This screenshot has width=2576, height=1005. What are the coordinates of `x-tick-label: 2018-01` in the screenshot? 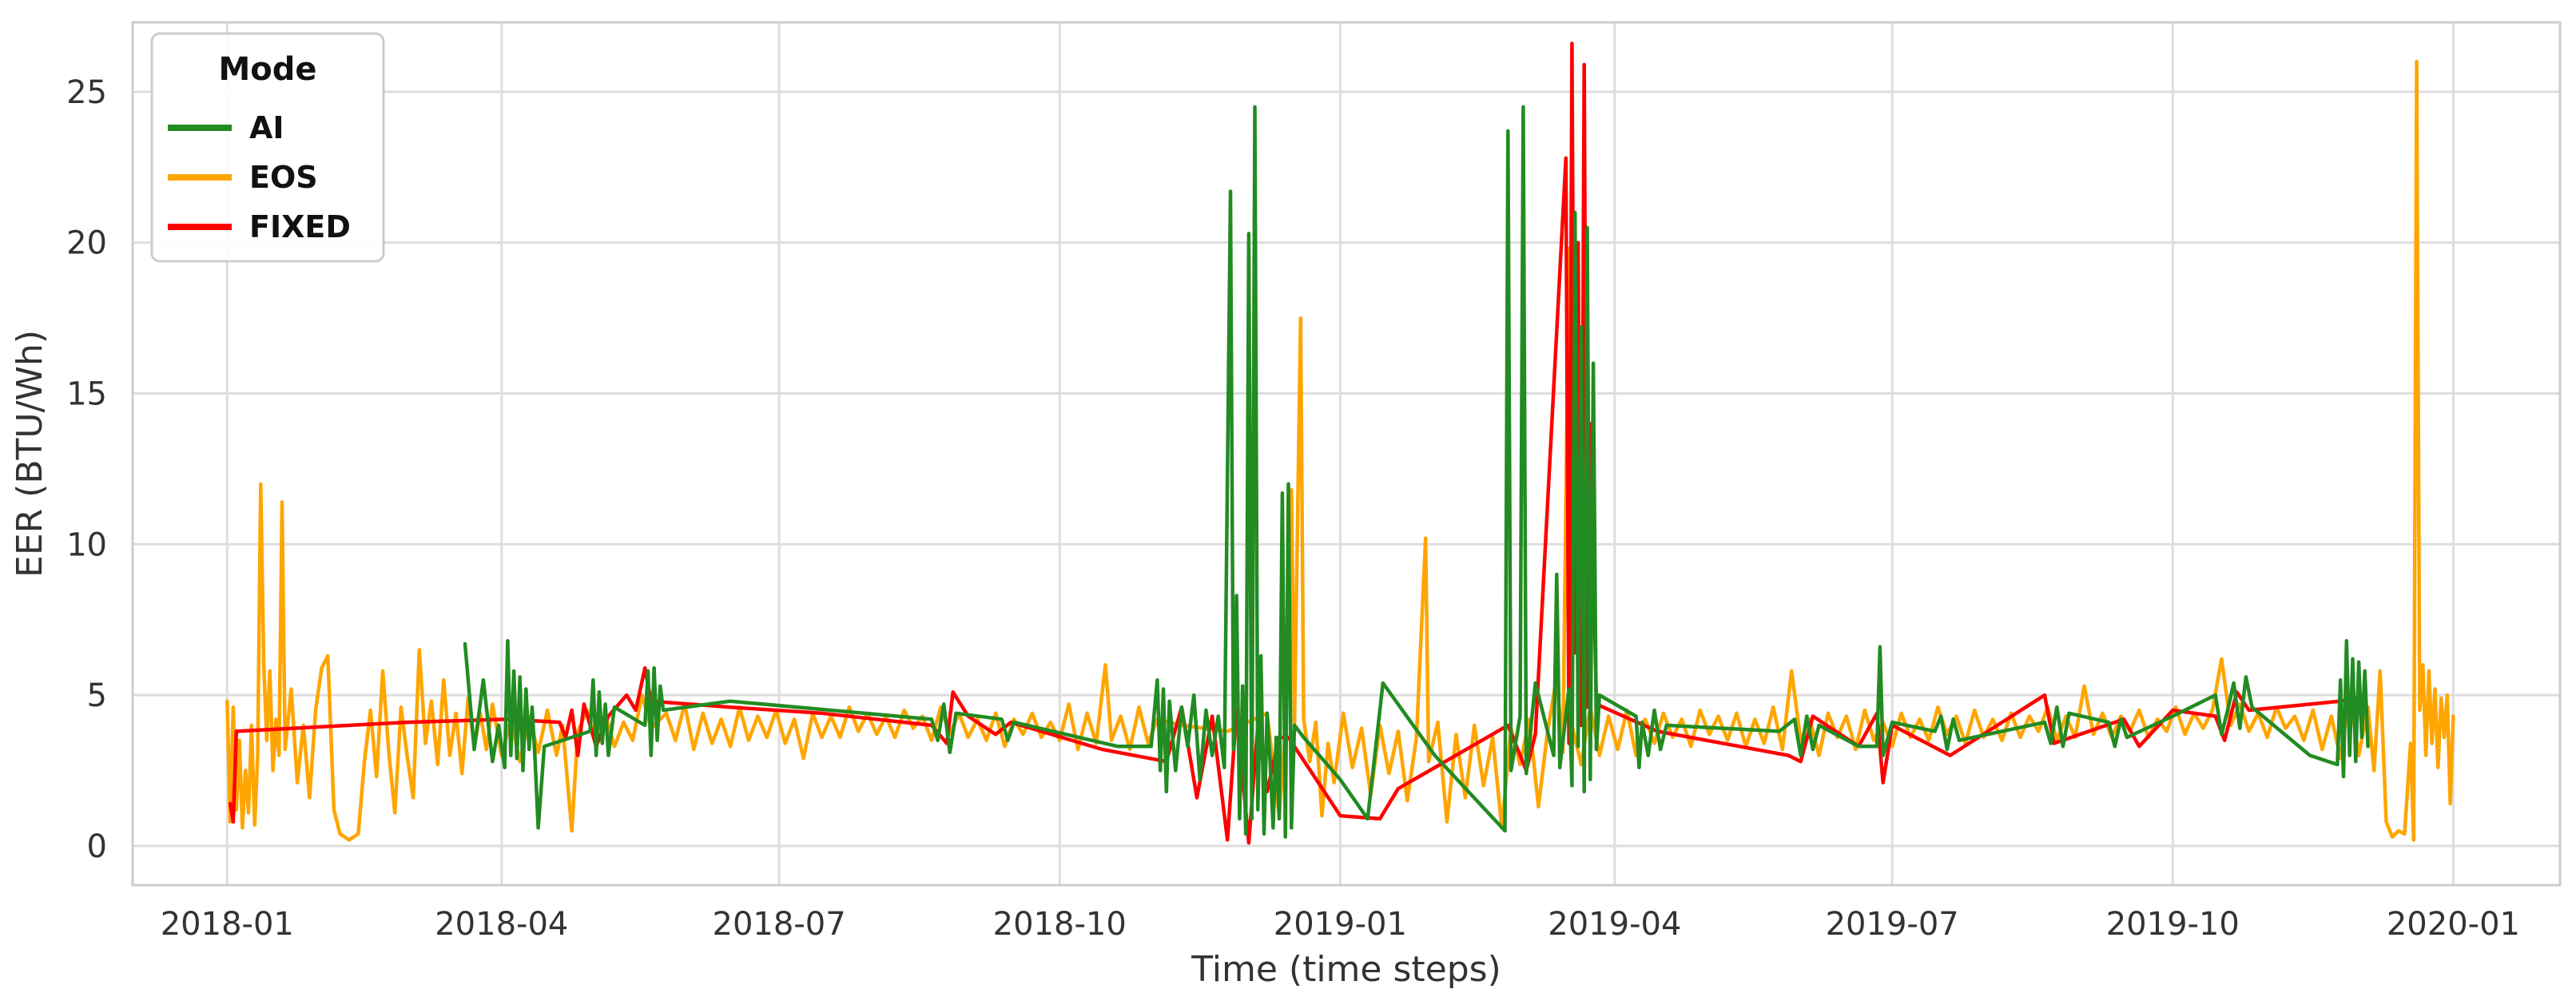 It's located at (227, 924).